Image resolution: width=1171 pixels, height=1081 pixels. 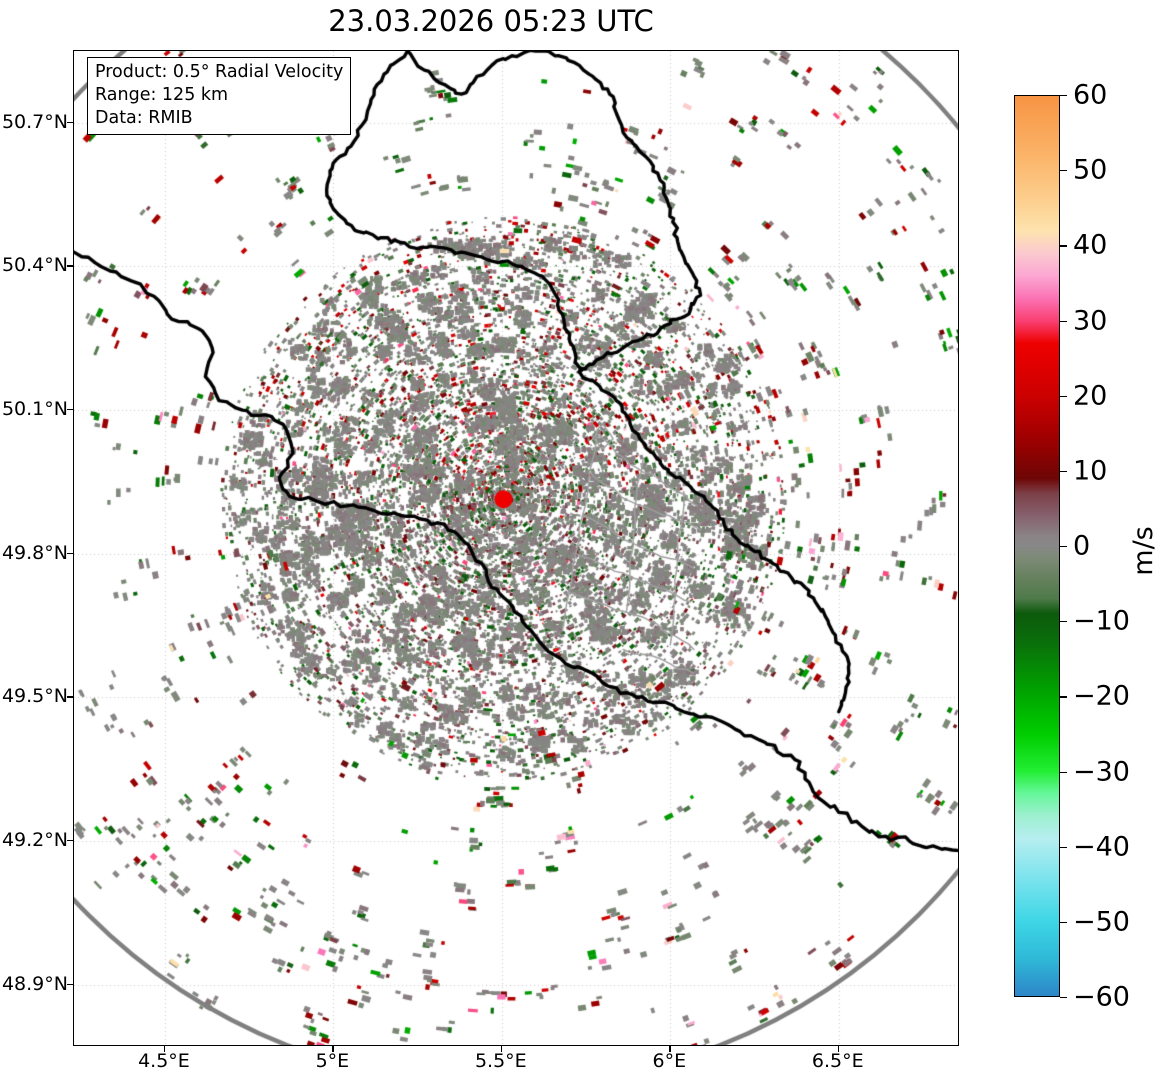 What do you see at coordinates (164, 1061) in the screenshot?
I see `x-tick-label: 4.5°E` at bounding box center [164, 1061].